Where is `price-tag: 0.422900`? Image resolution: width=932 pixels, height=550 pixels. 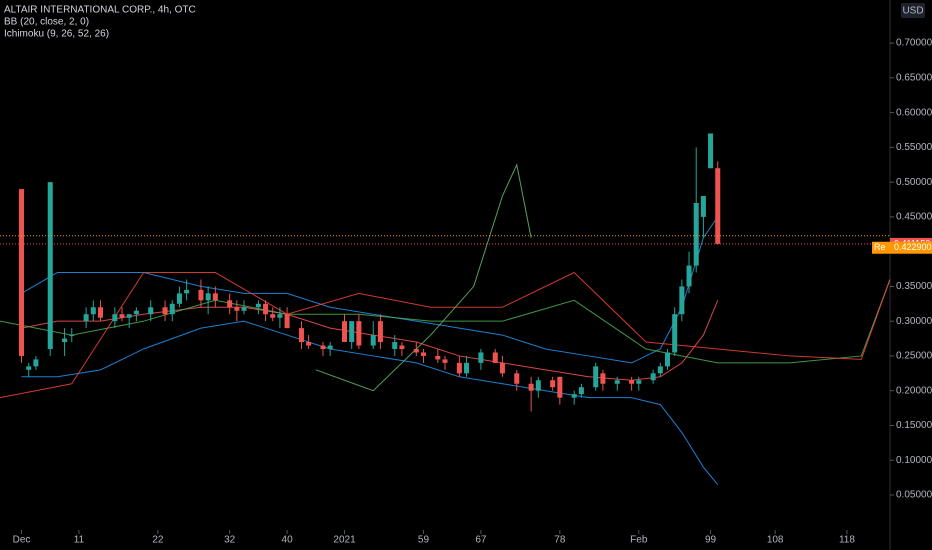
price-tag: 0.422900 is located at coordinates (913, 247).